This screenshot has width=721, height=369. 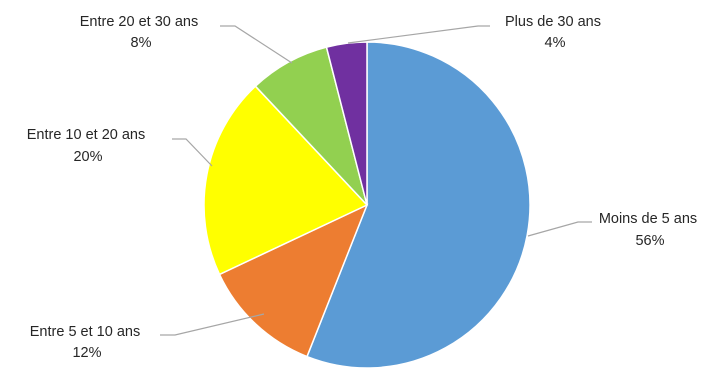 What do you see at coordinates (256, 44) in the screenshot?
I see `leader-line-entre-20-et-30-ans` at bounding box center [256, 44].